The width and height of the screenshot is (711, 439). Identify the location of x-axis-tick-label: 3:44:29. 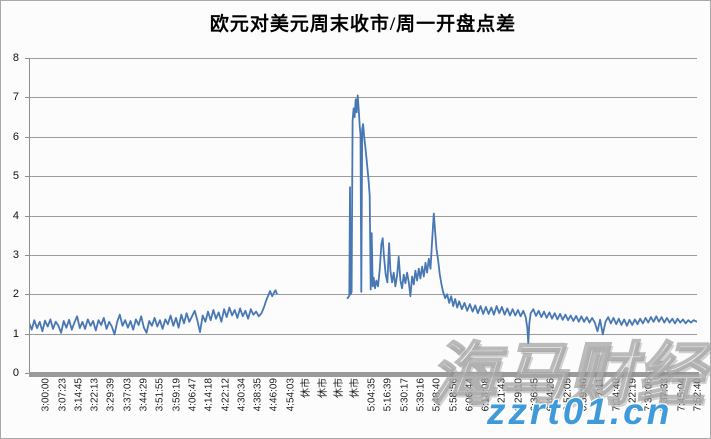
(144, 395).